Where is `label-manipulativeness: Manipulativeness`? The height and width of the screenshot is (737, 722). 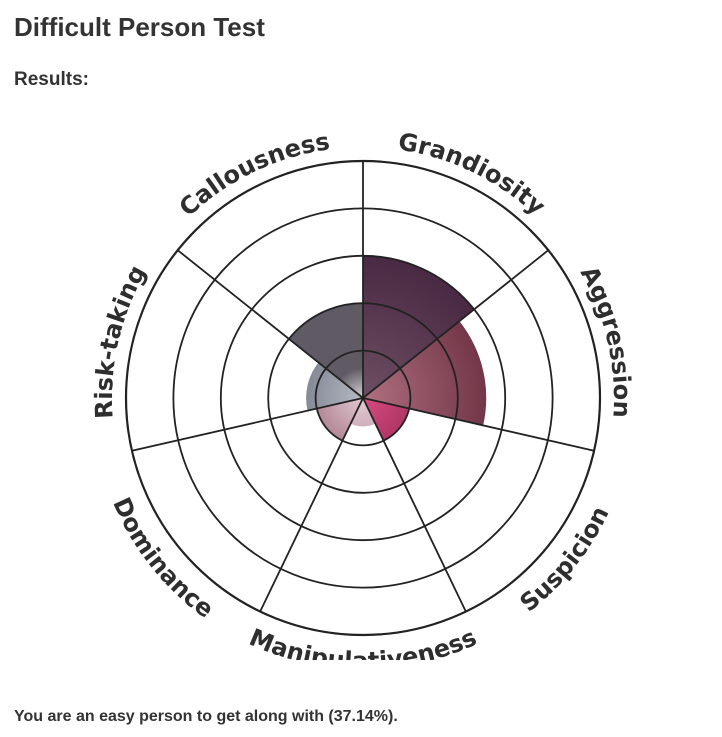
label-manipulativeness: Manipulativeness is located at coordinates (362, 641).